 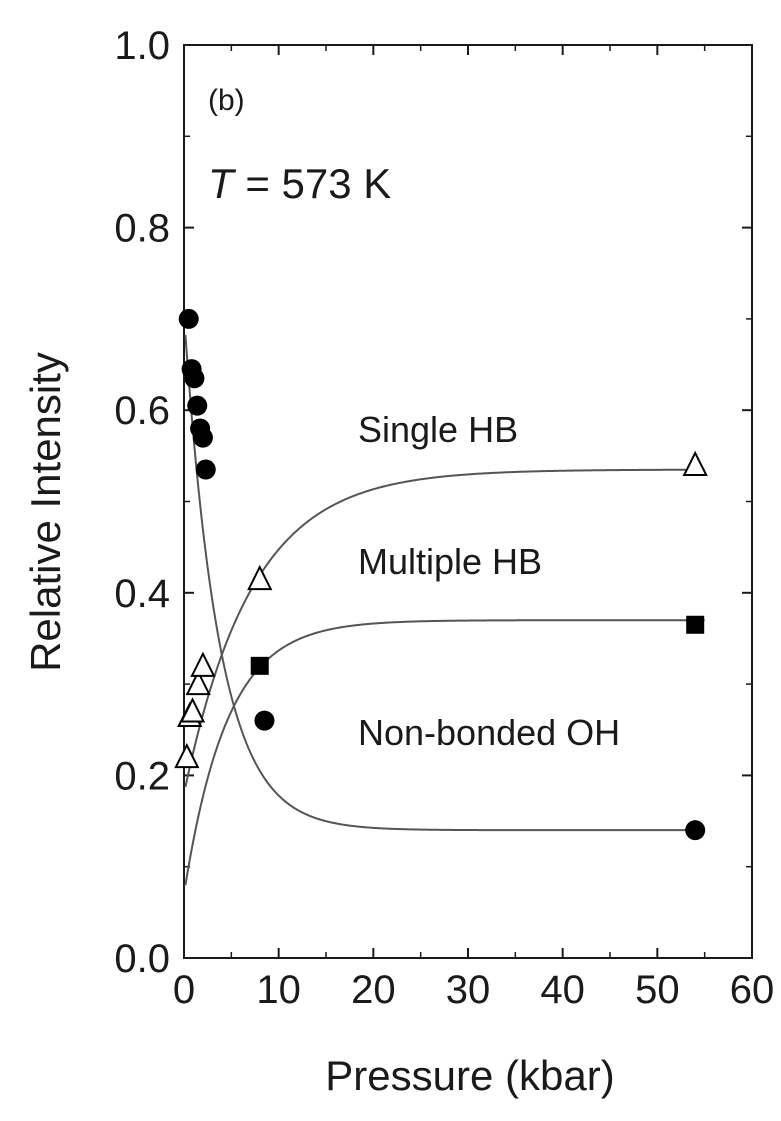 What do you see at coordinates (450, 561) in the screenshot?
I see `multiple-hb-label: Multiple HB` at bounding box center [450, 561].